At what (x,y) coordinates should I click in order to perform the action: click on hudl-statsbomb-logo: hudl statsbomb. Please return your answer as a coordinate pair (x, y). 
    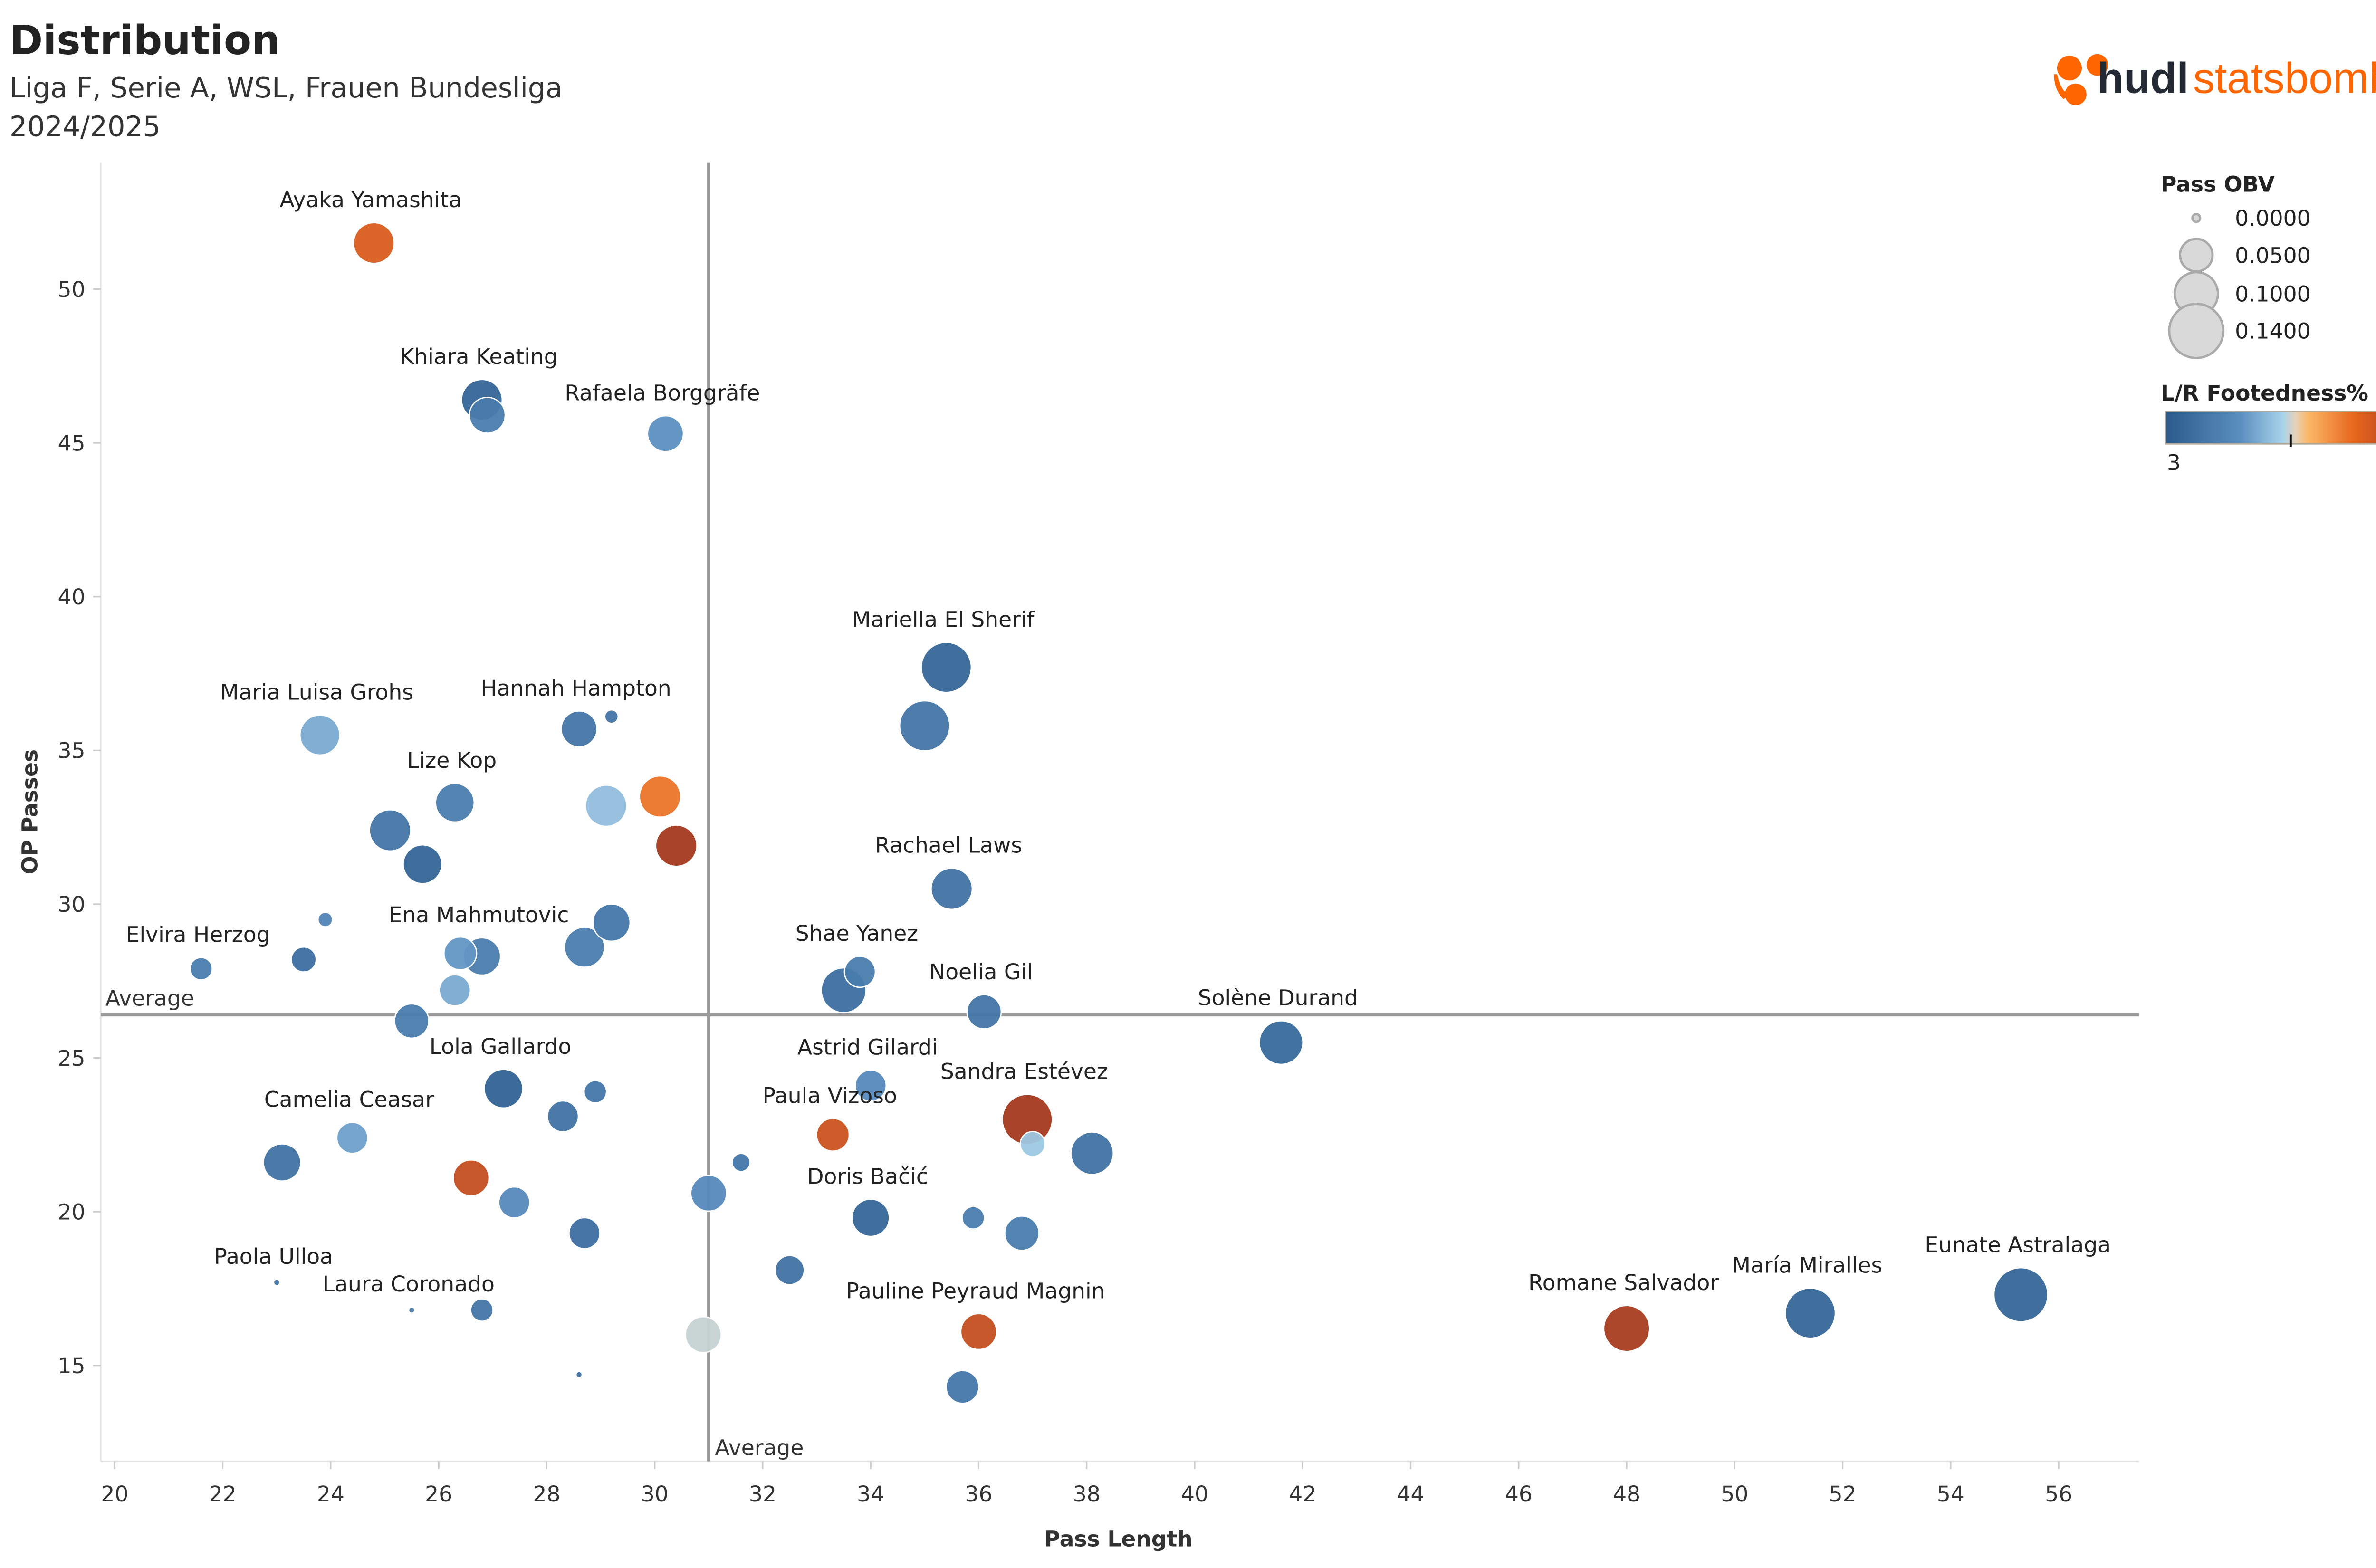
    Looking at the image, I should click on (2215, 80).